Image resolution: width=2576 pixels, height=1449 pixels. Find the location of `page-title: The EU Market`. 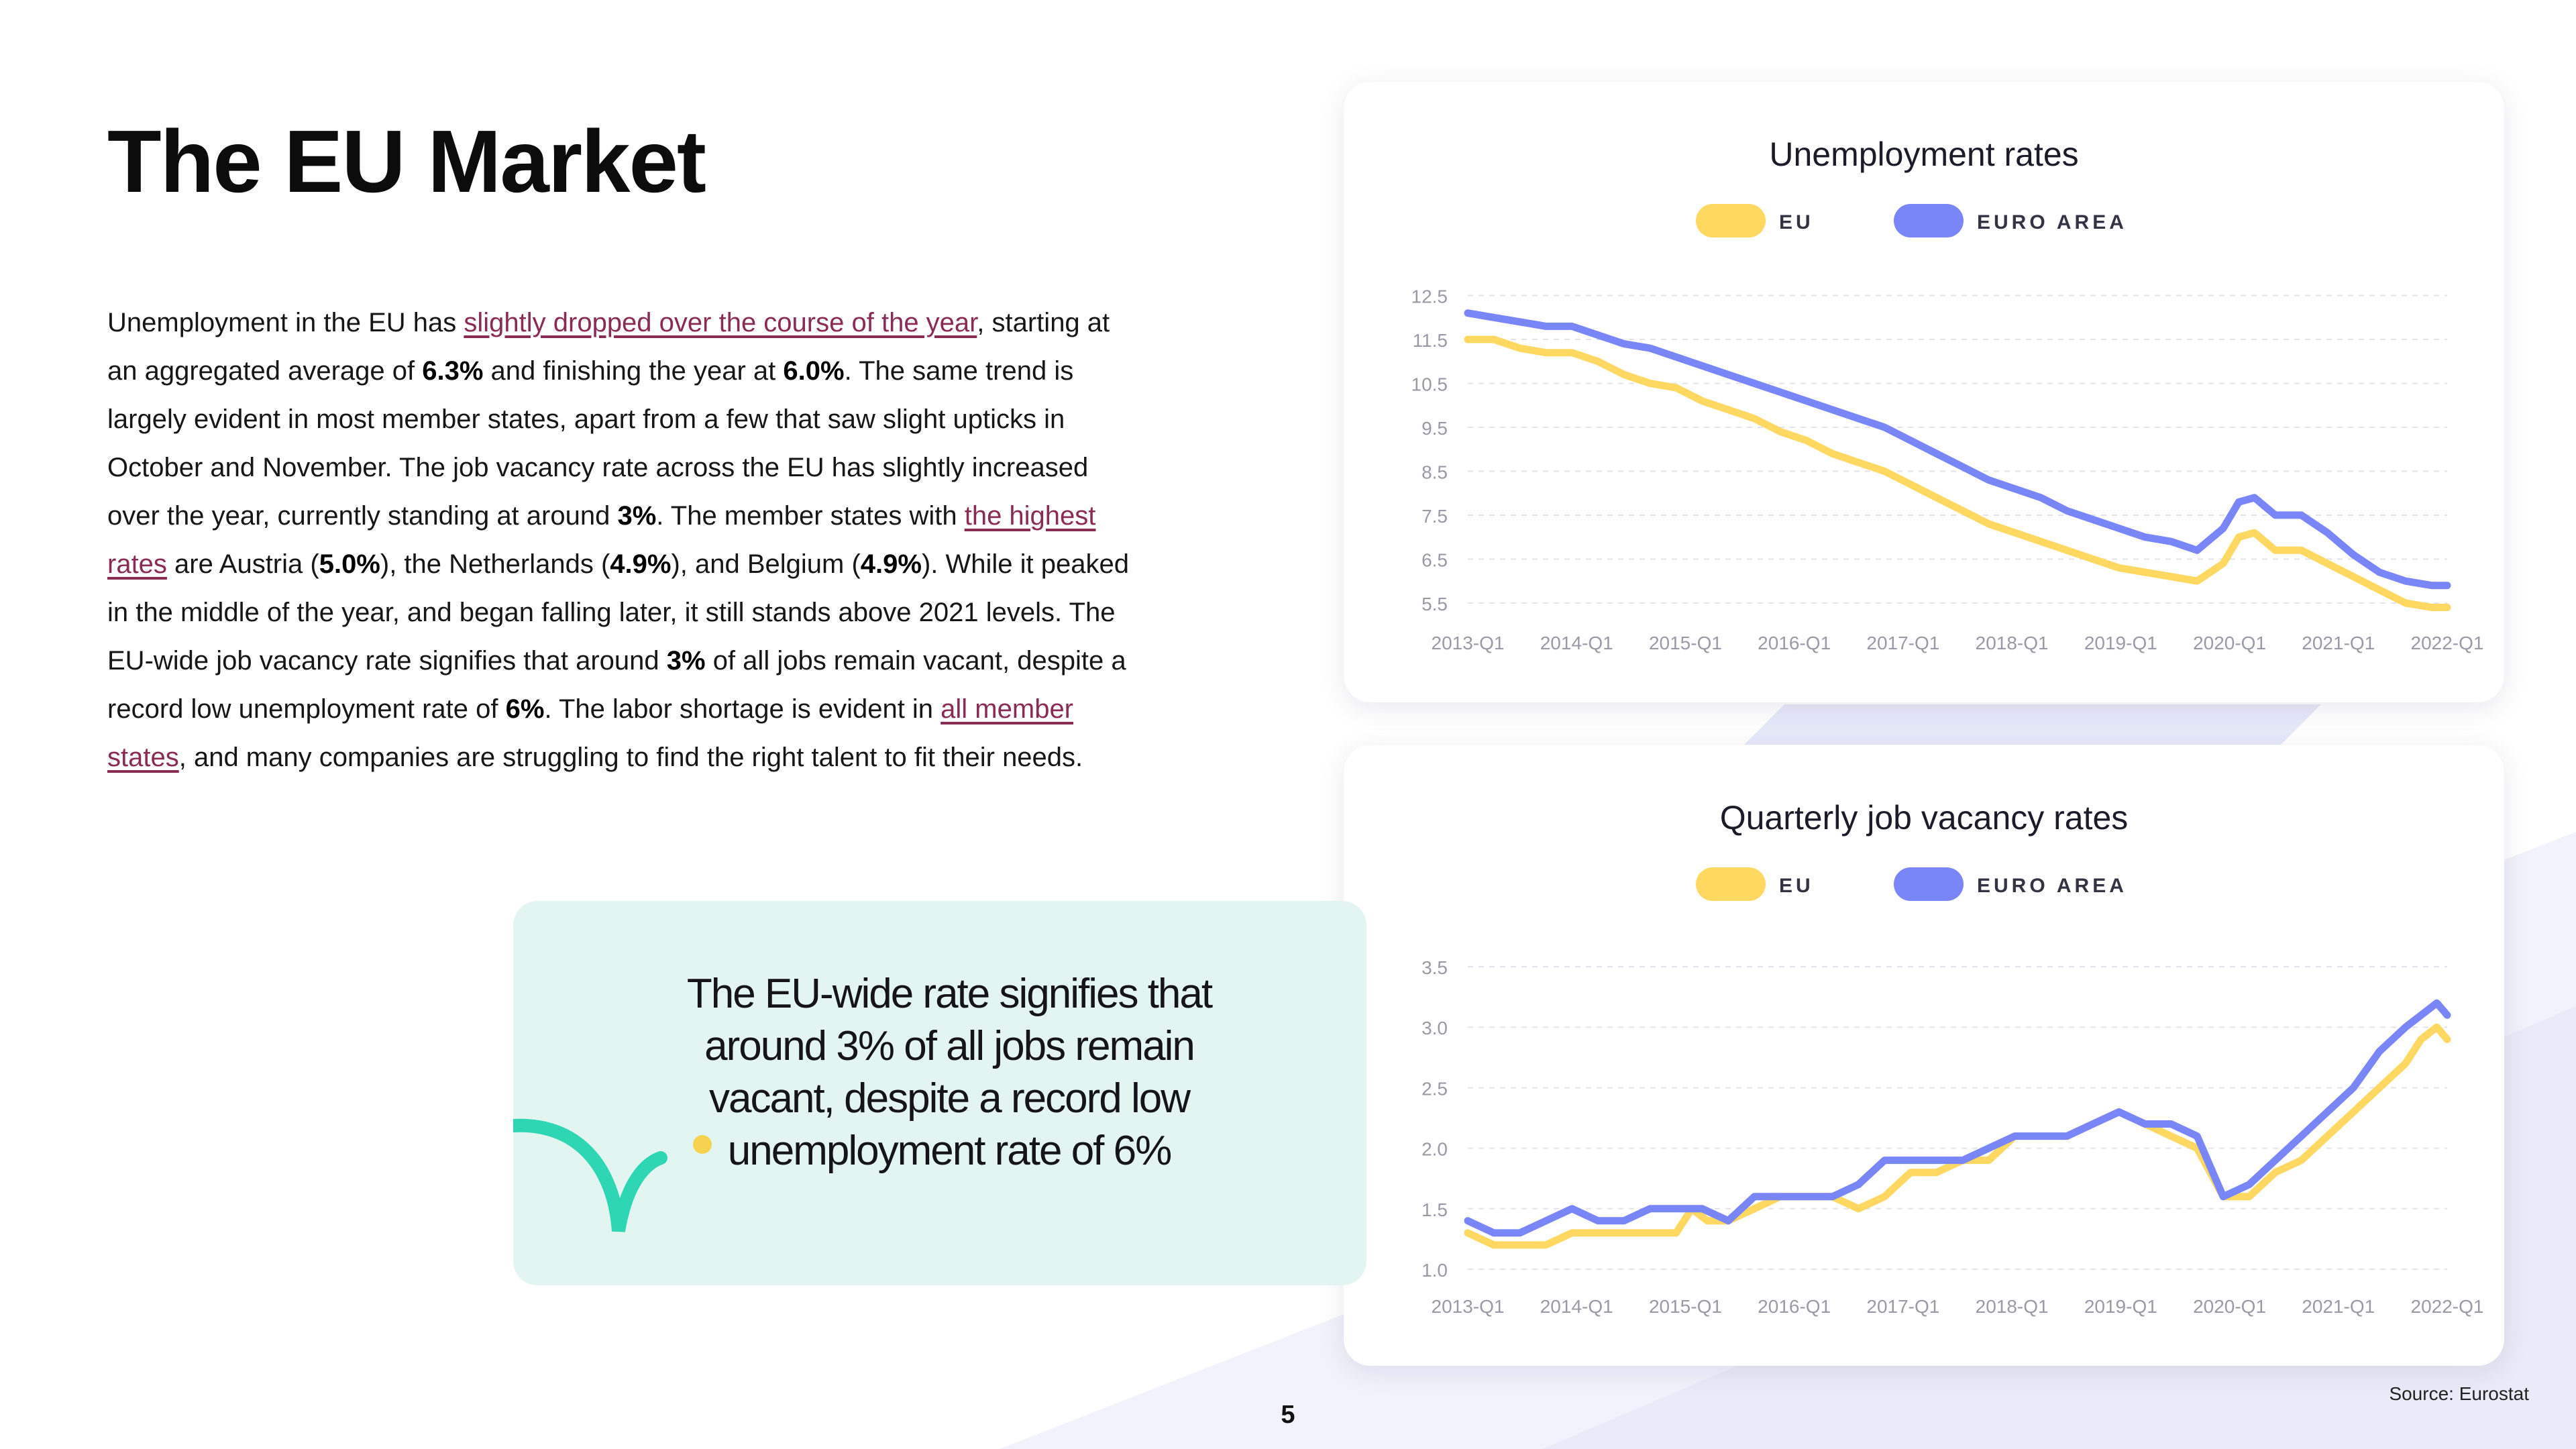

page-title: The EU Market is located at coordinates (406, 161).